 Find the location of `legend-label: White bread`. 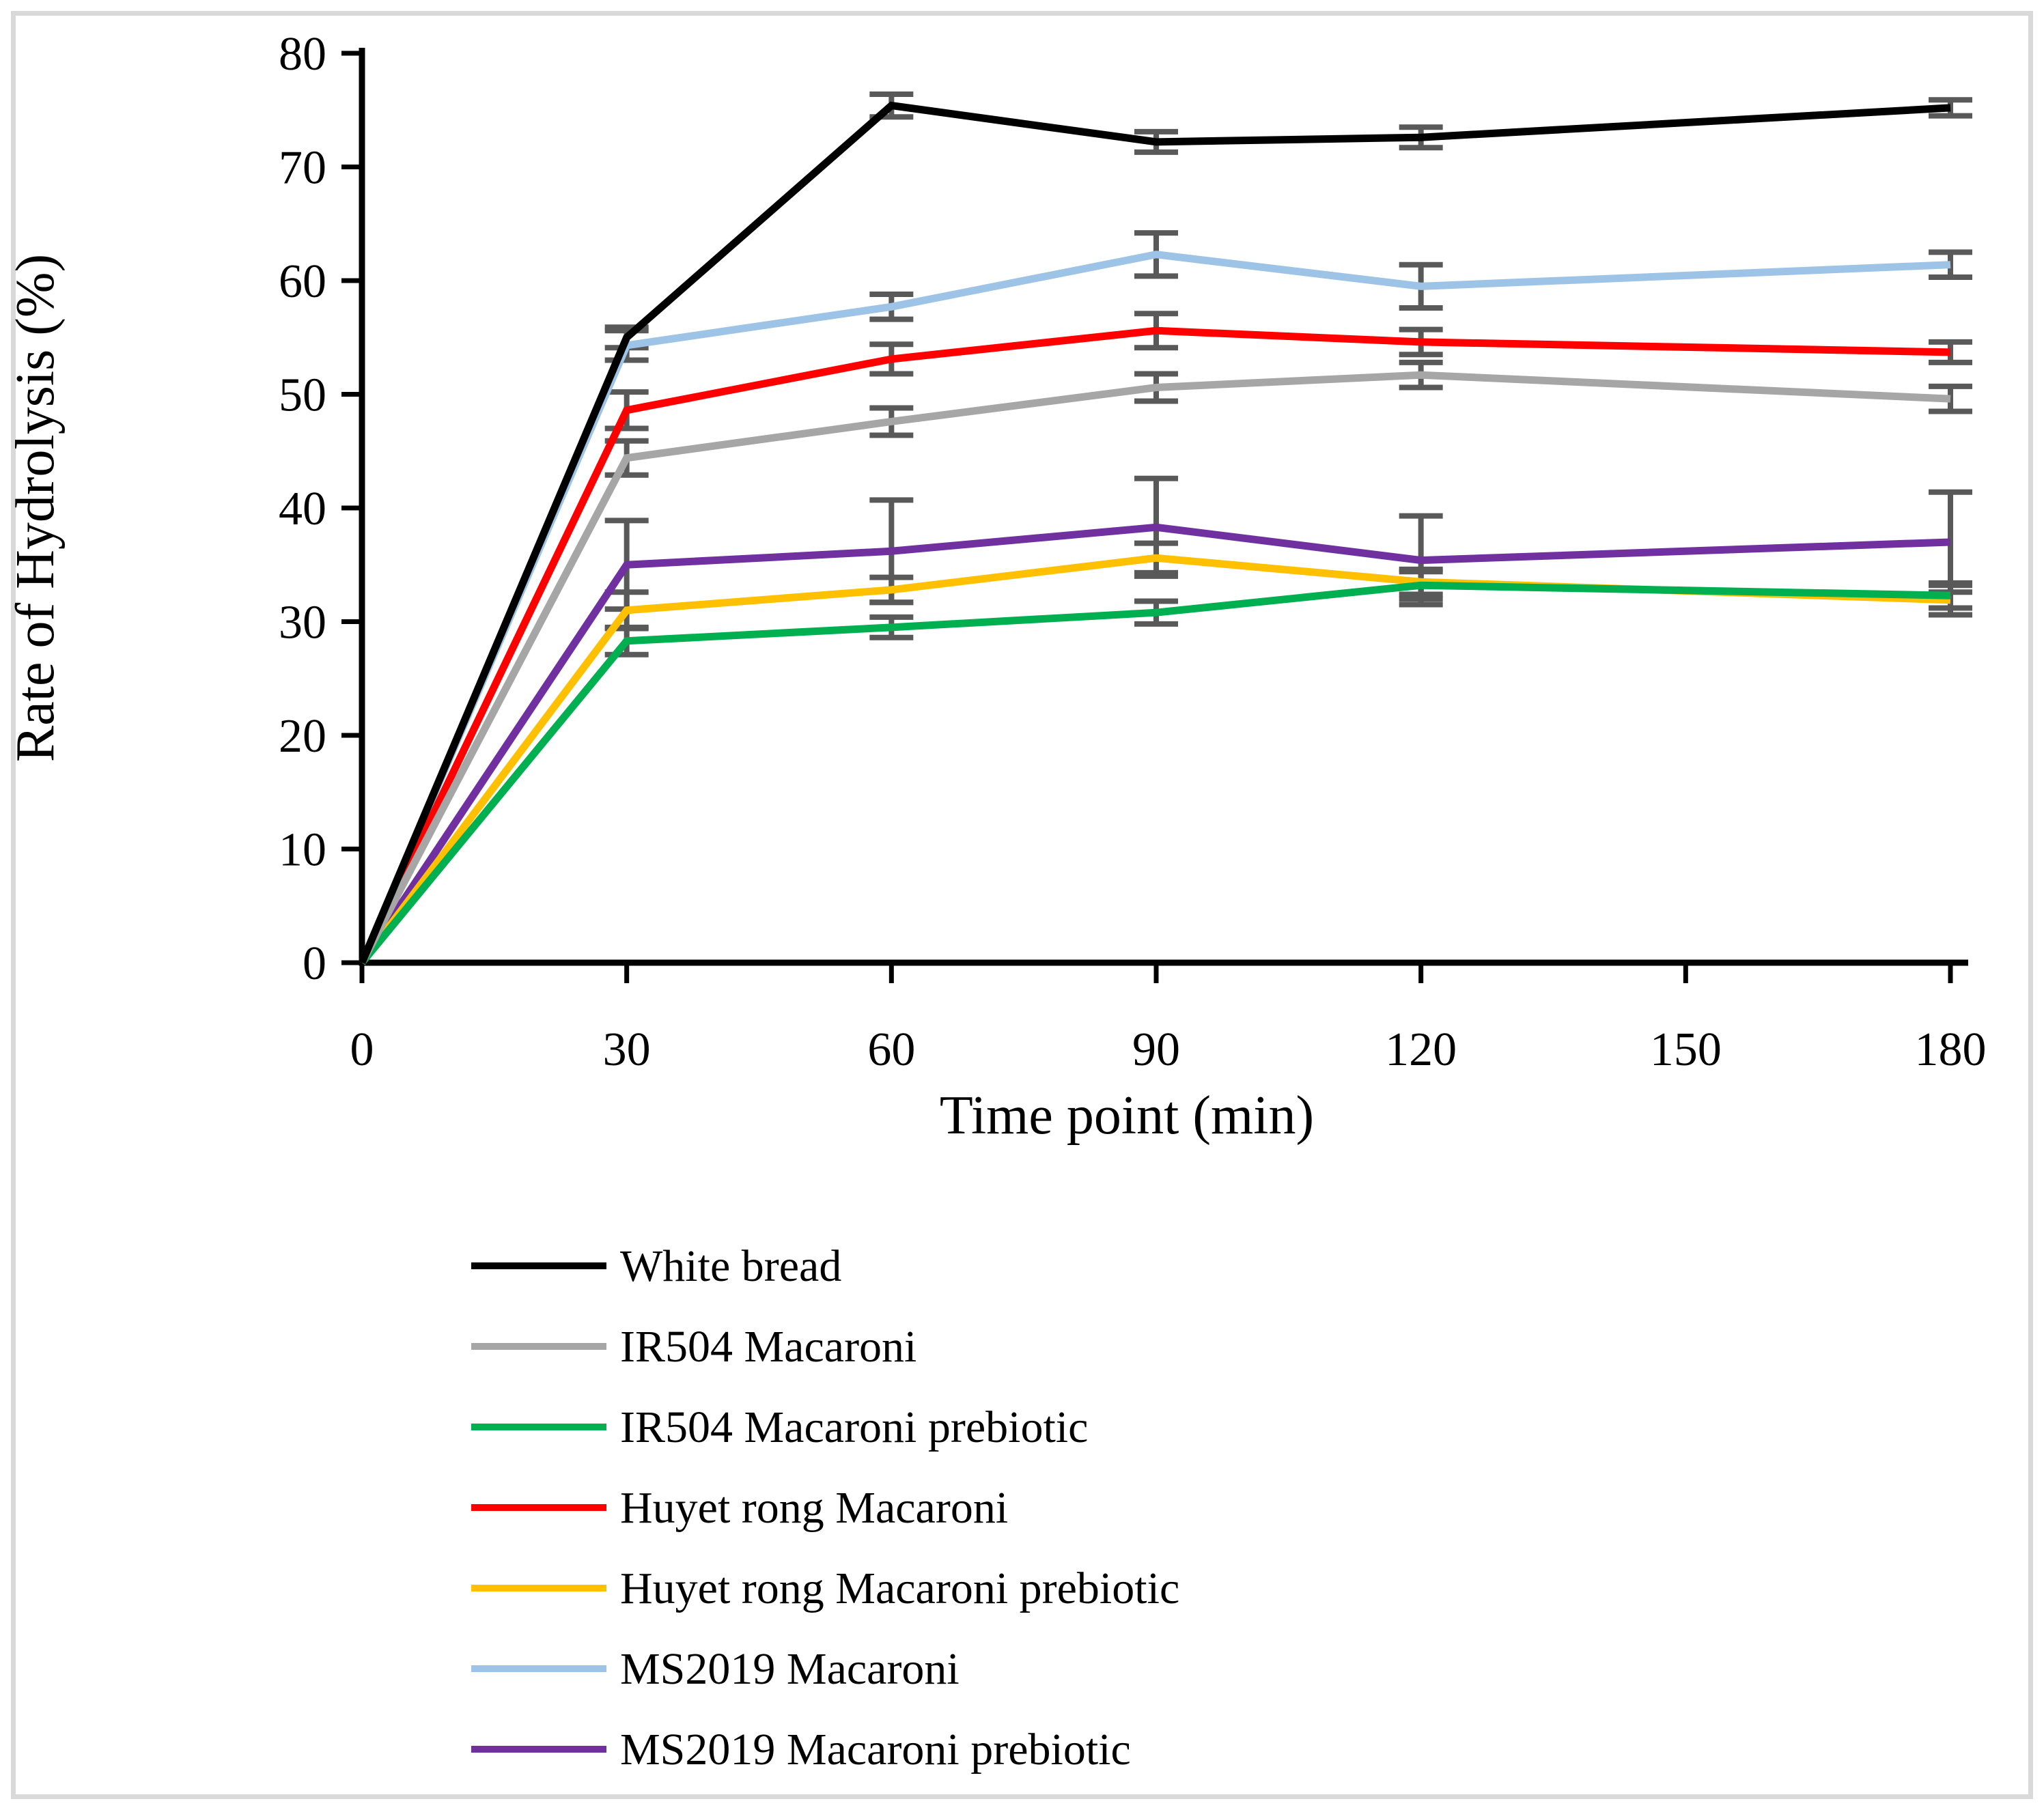

legend-label: White bread is located at coordinates (730, 1266).